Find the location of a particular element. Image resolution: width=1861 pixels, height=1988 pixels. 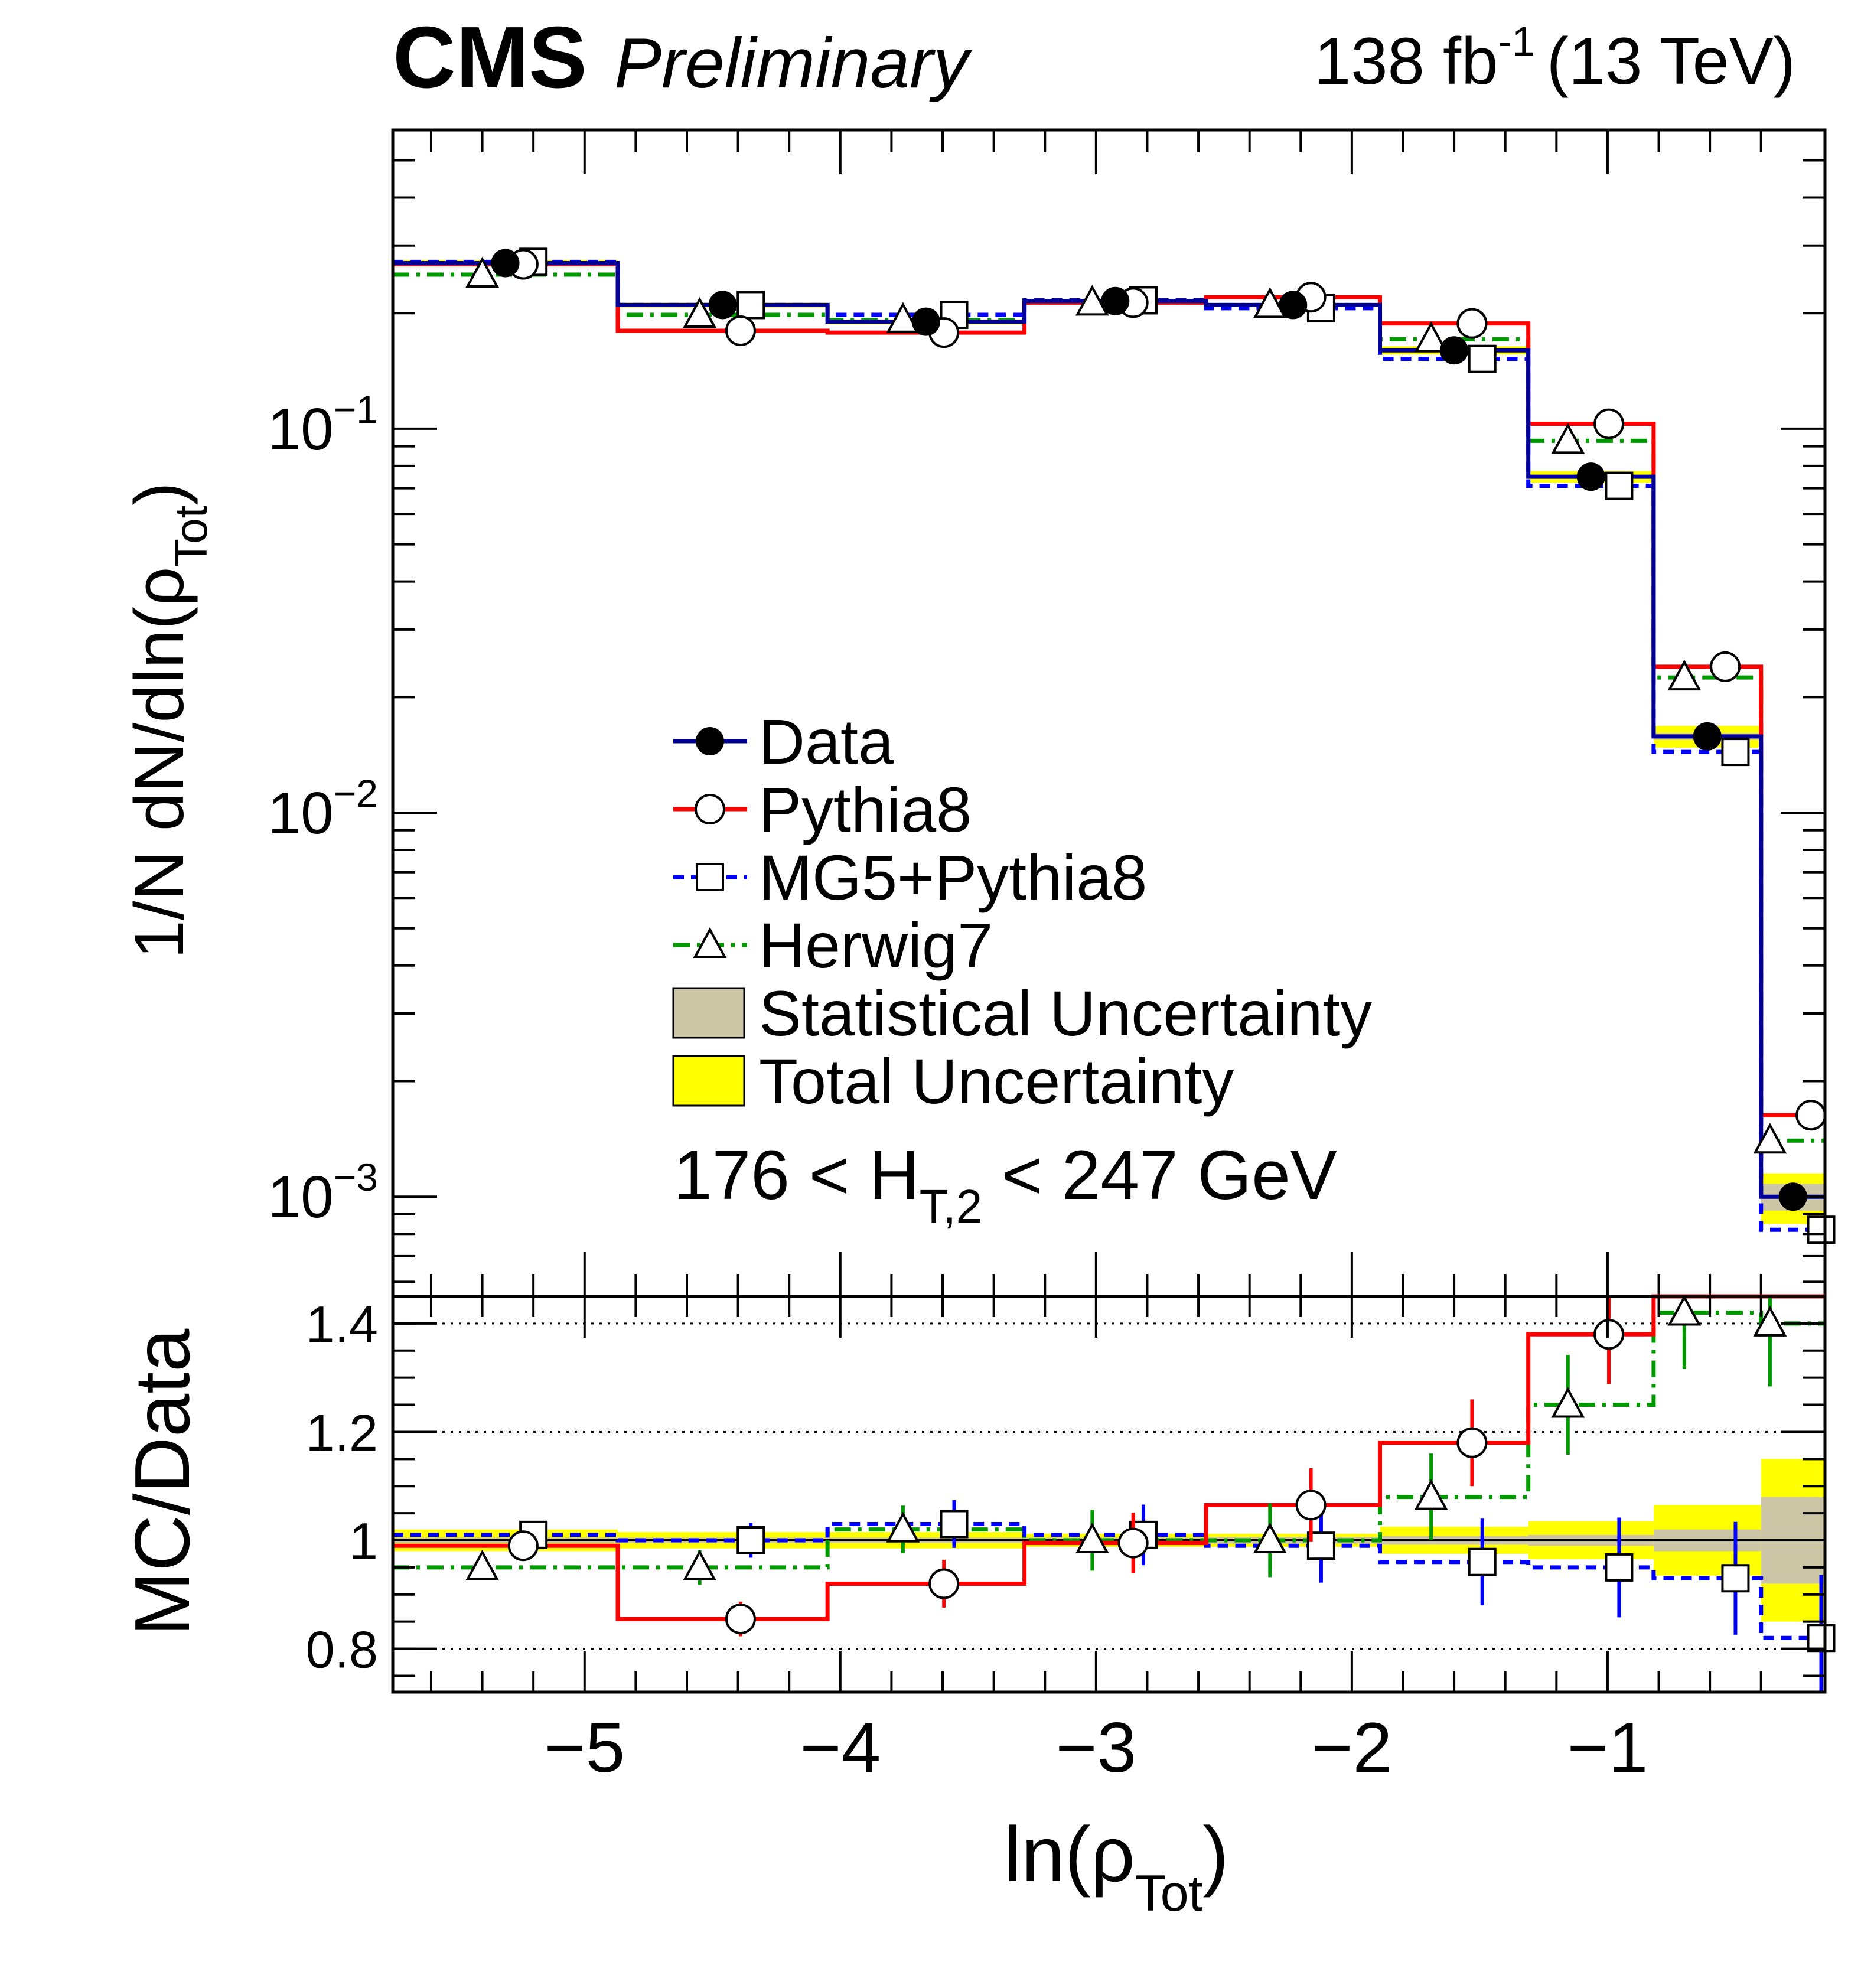

ratio-histogram-herwig7 is located at coordinates (1109, 1440).